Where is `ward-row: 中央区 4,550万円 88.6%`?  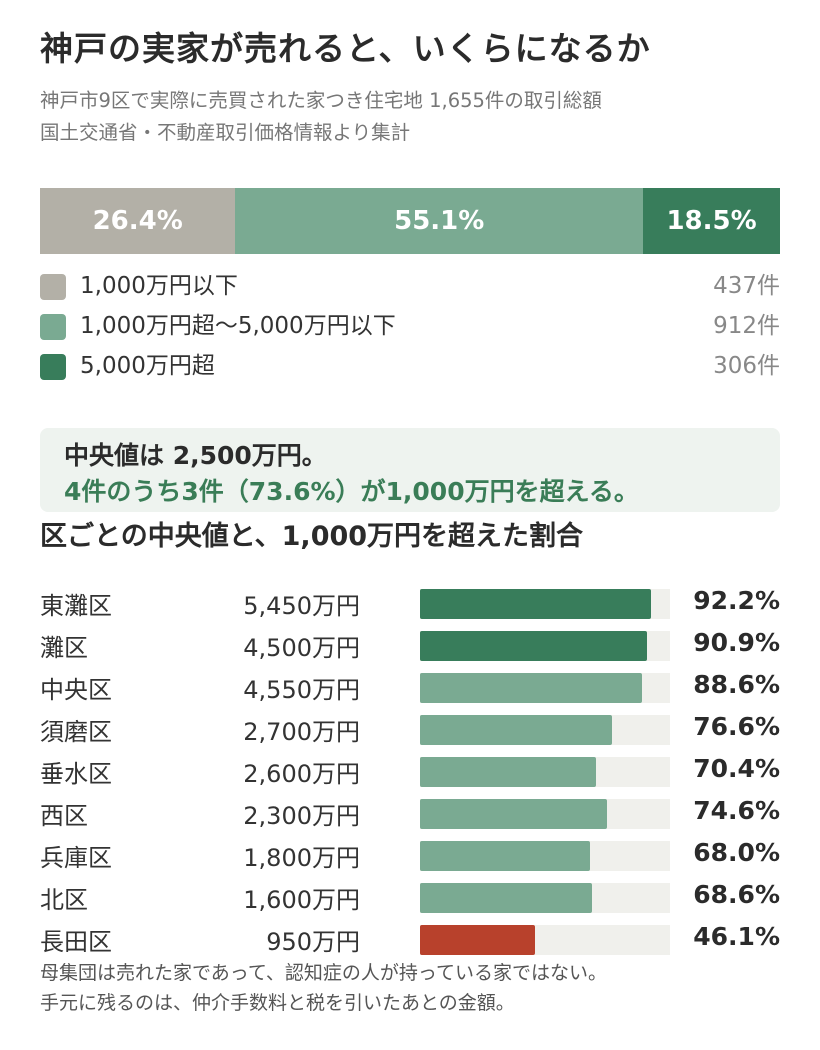 ward-row: 中央区 4,550万円 88.6% is located at coordinates (410, 686).